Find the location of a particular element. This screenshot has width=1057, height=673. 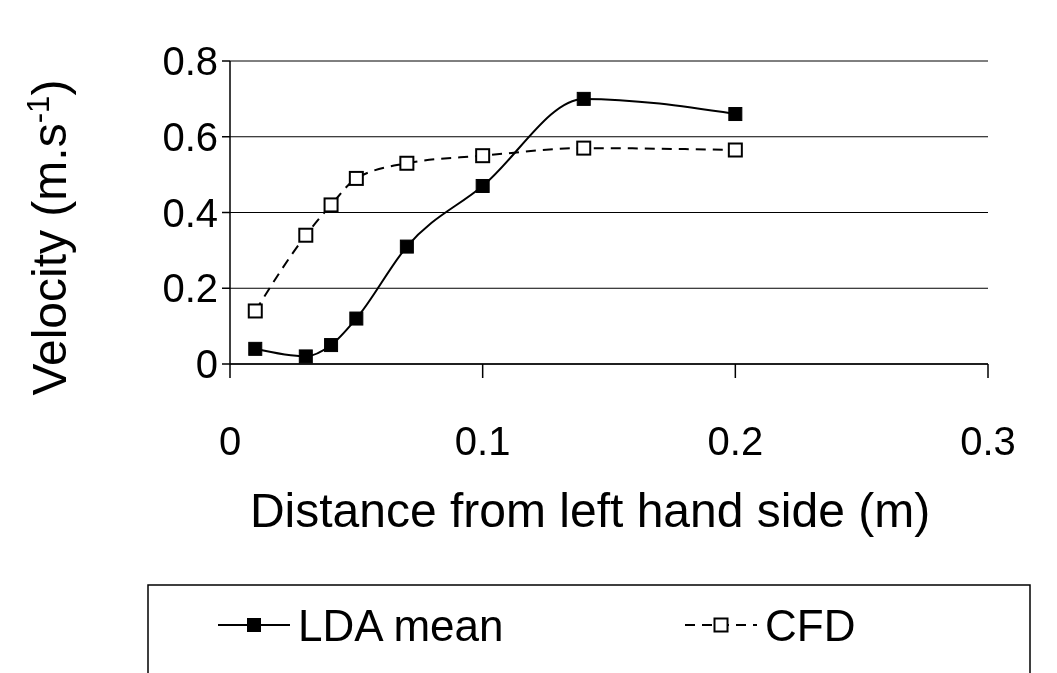

y-tick-label: 0.6 is located at coordinates (190, 136).